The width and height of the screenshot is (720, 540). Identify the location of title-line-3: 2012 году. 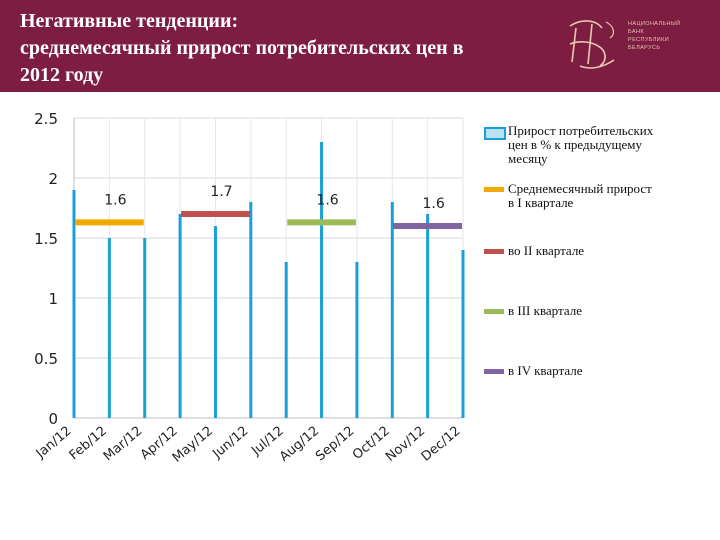
(62, 75).